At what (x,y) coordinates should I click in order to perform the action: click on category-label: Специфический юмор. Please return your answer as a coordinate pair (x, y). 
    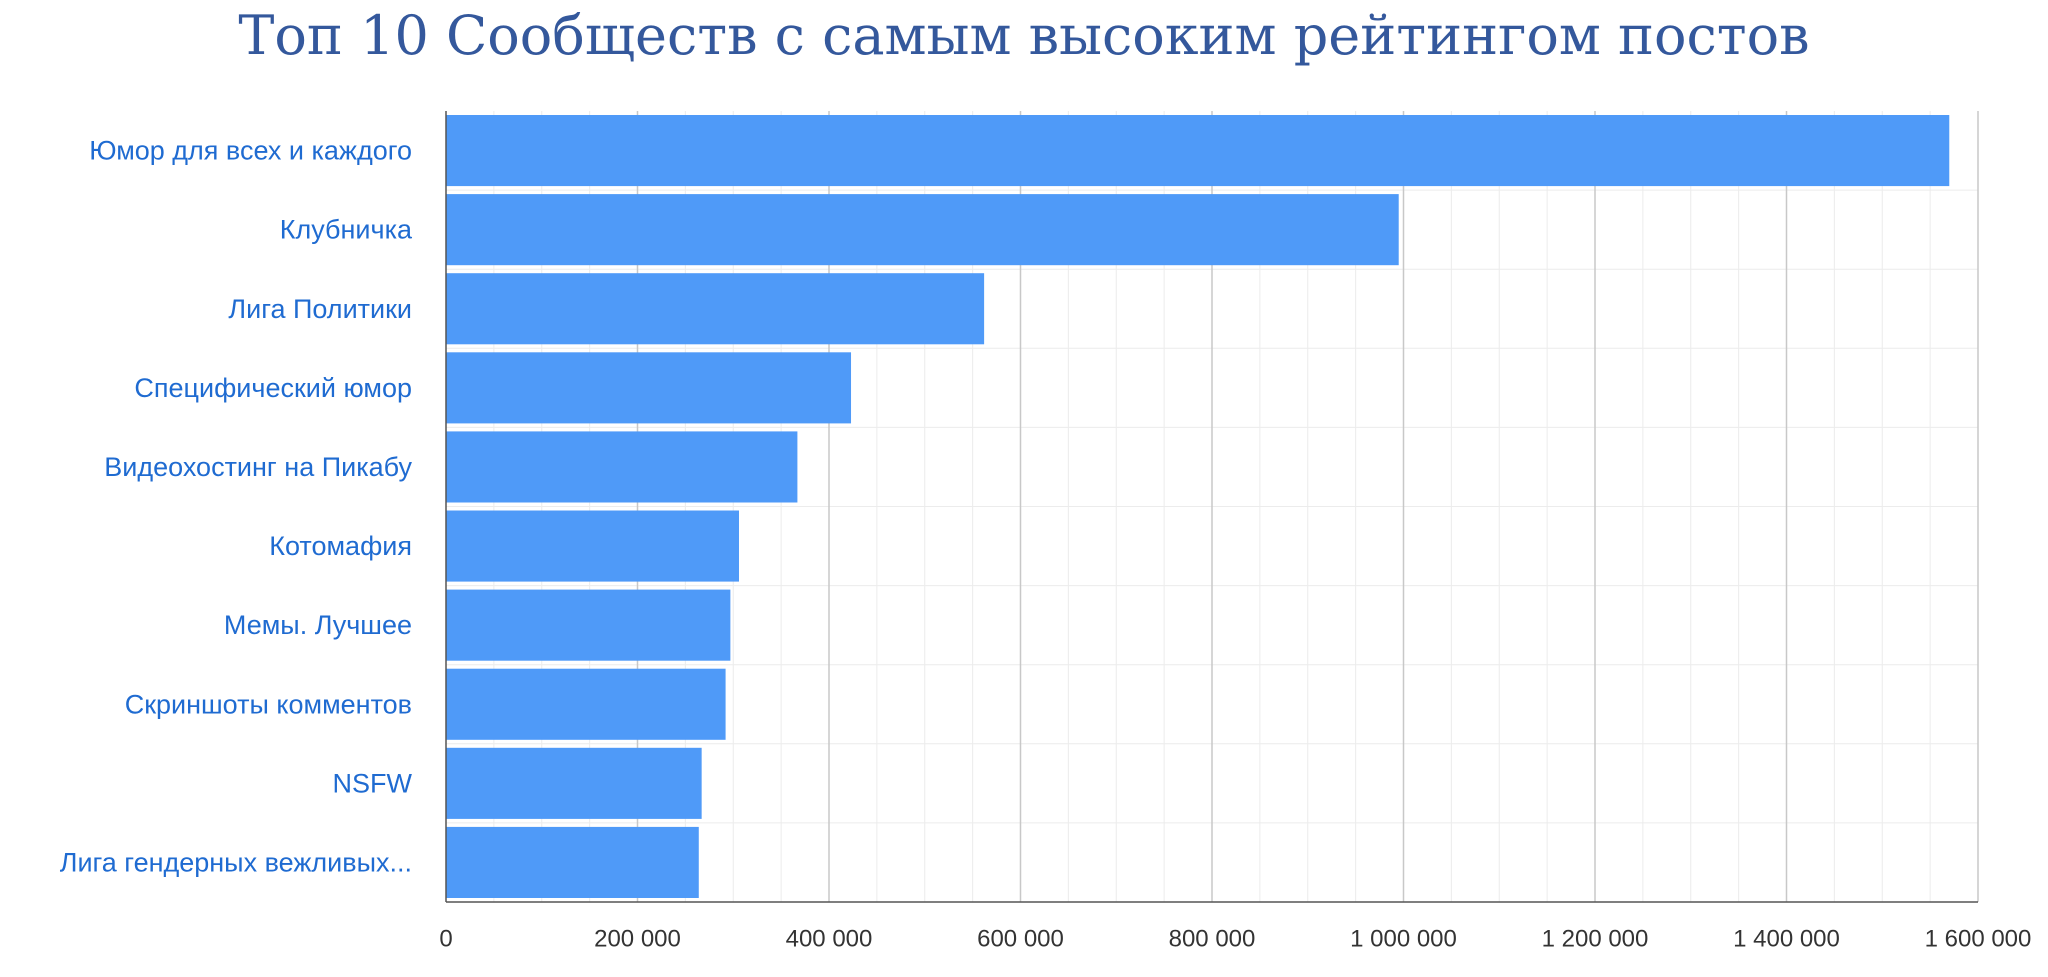
    Looking at the image, I should click on (273, 388).